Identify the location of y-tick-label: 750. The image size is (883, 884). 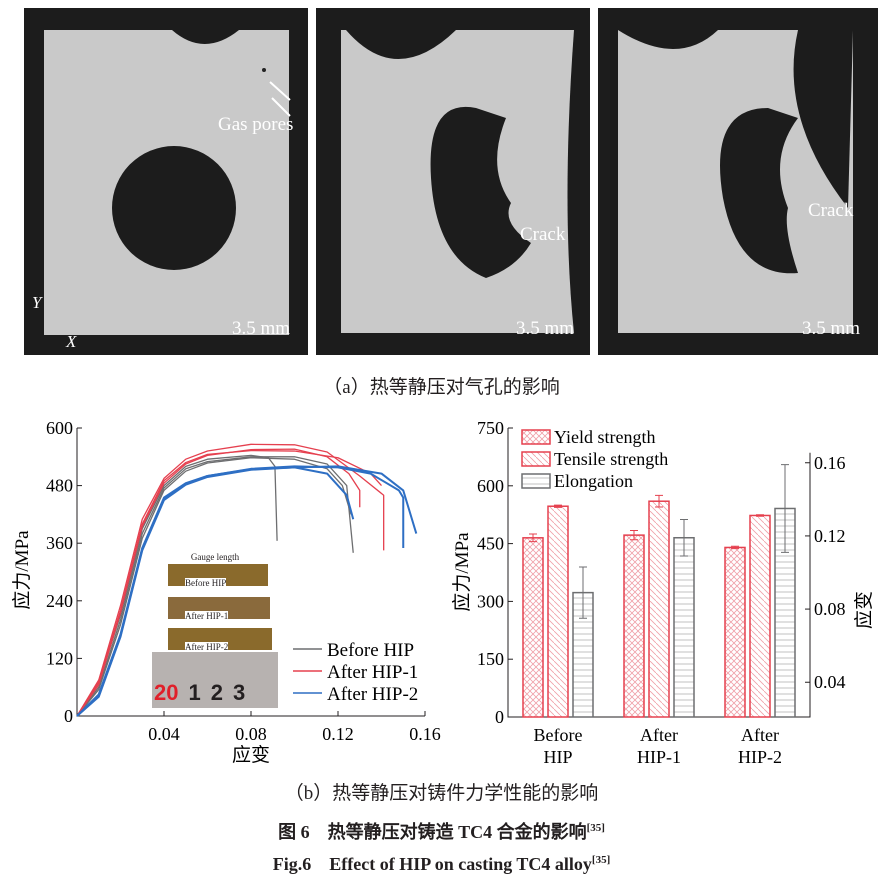
(490, 428).